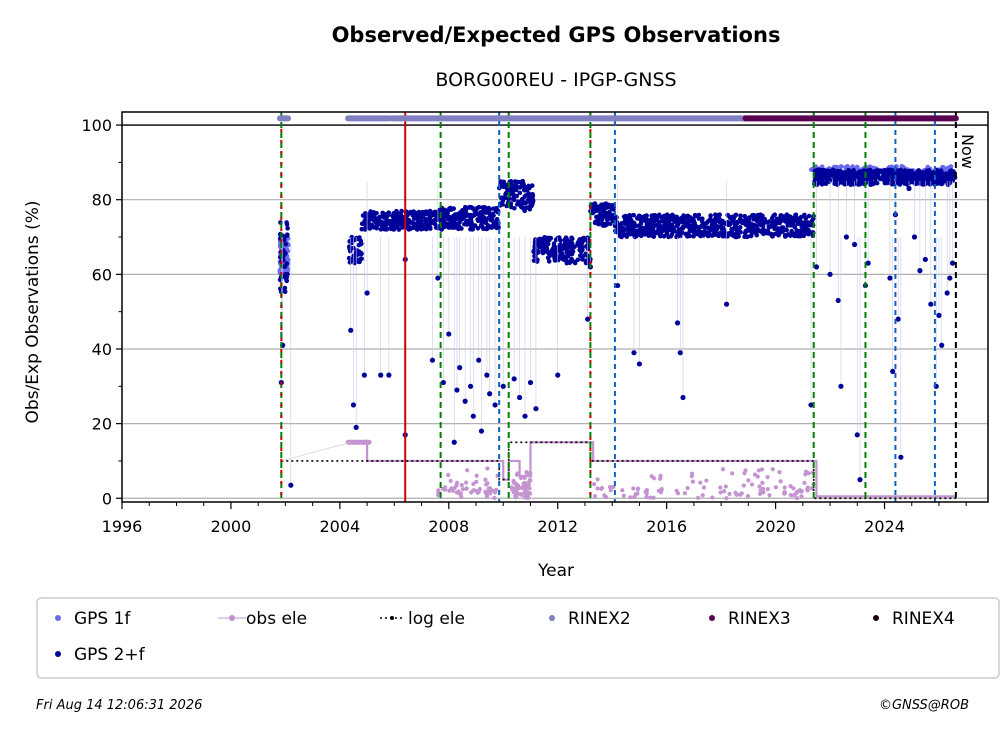 The height and width of the screenshot is (734, 1008). I want to click on x-tick-label: 2004, so click(340, 526).